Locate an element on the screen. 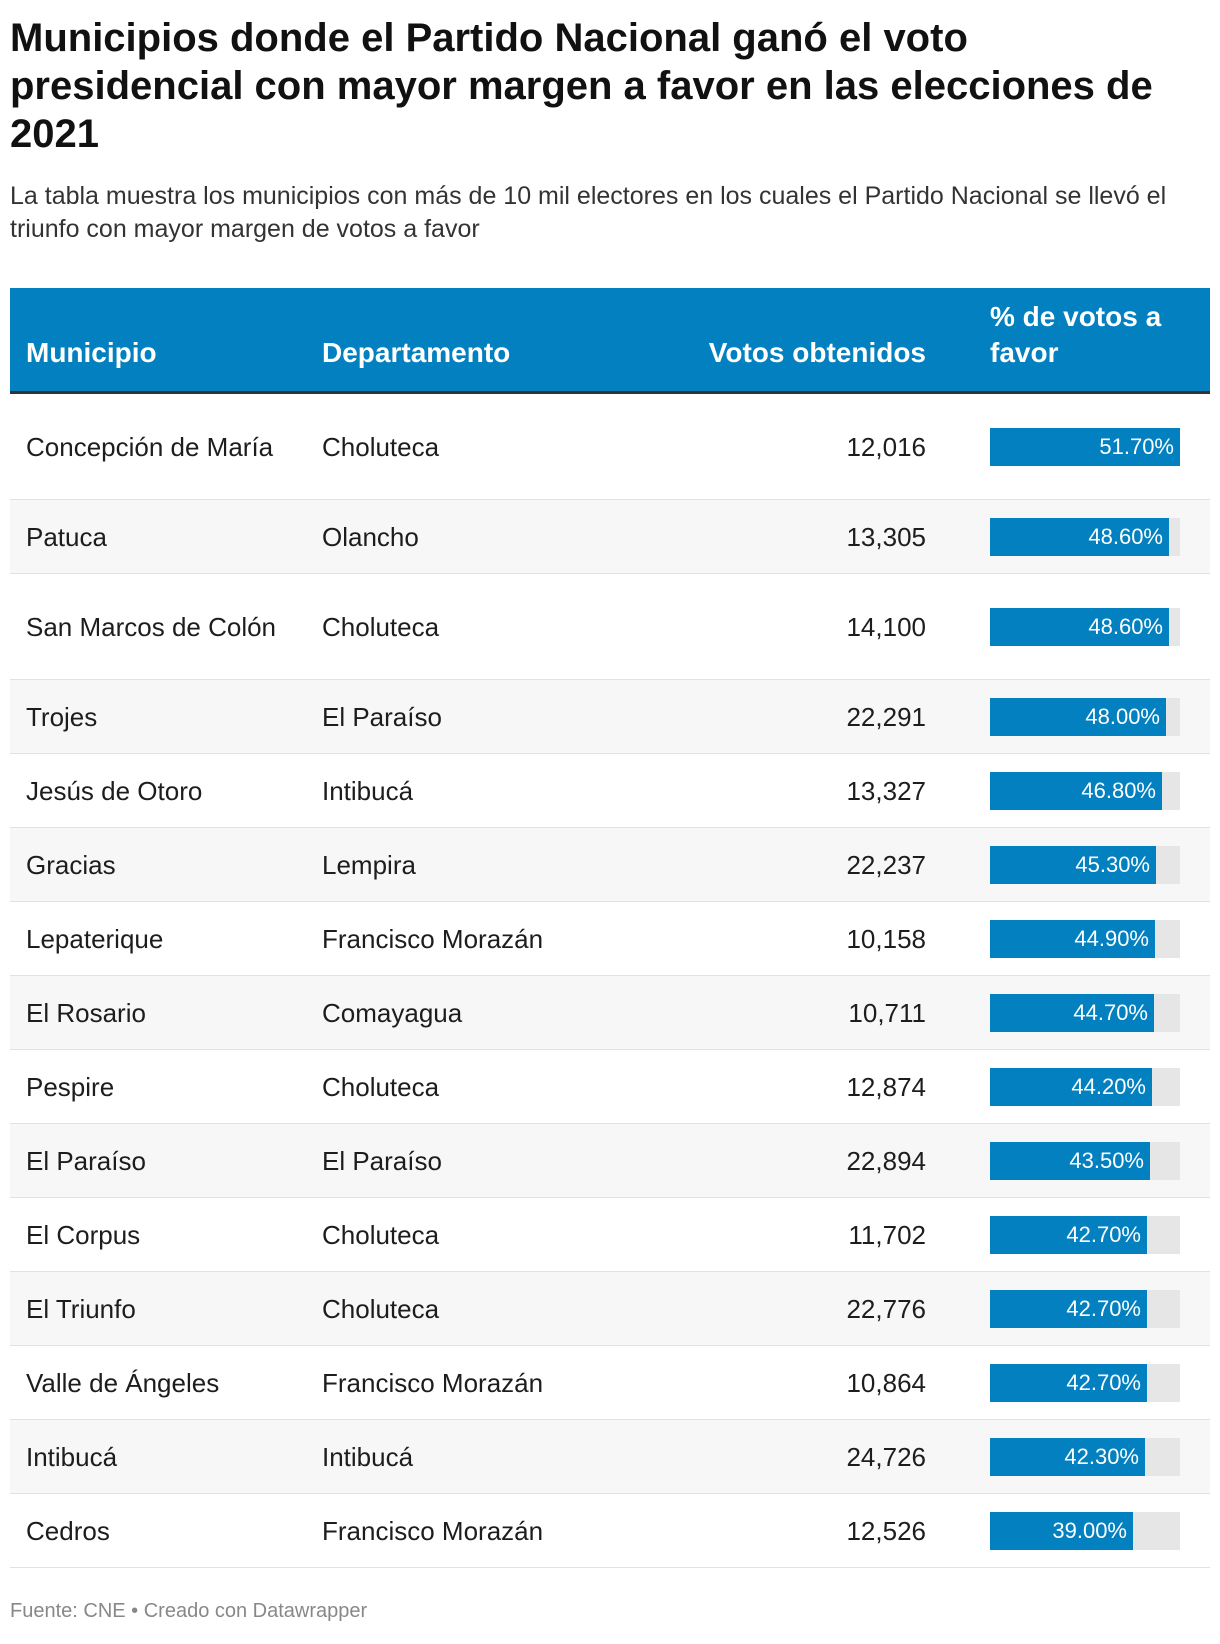  percent-label: 44.20% is located at coordinates (1108, 1086).